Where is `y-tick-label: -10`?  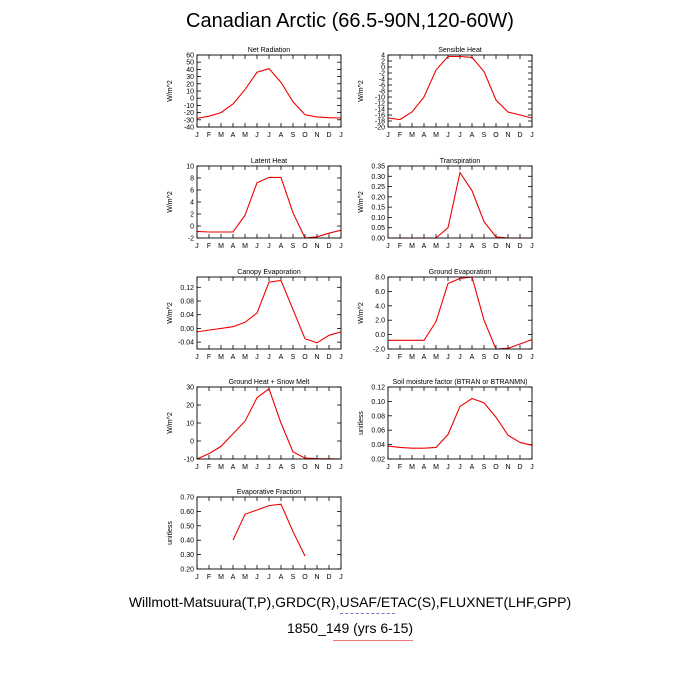 y-tick-label: -10 is located at coordinates (380, 98).